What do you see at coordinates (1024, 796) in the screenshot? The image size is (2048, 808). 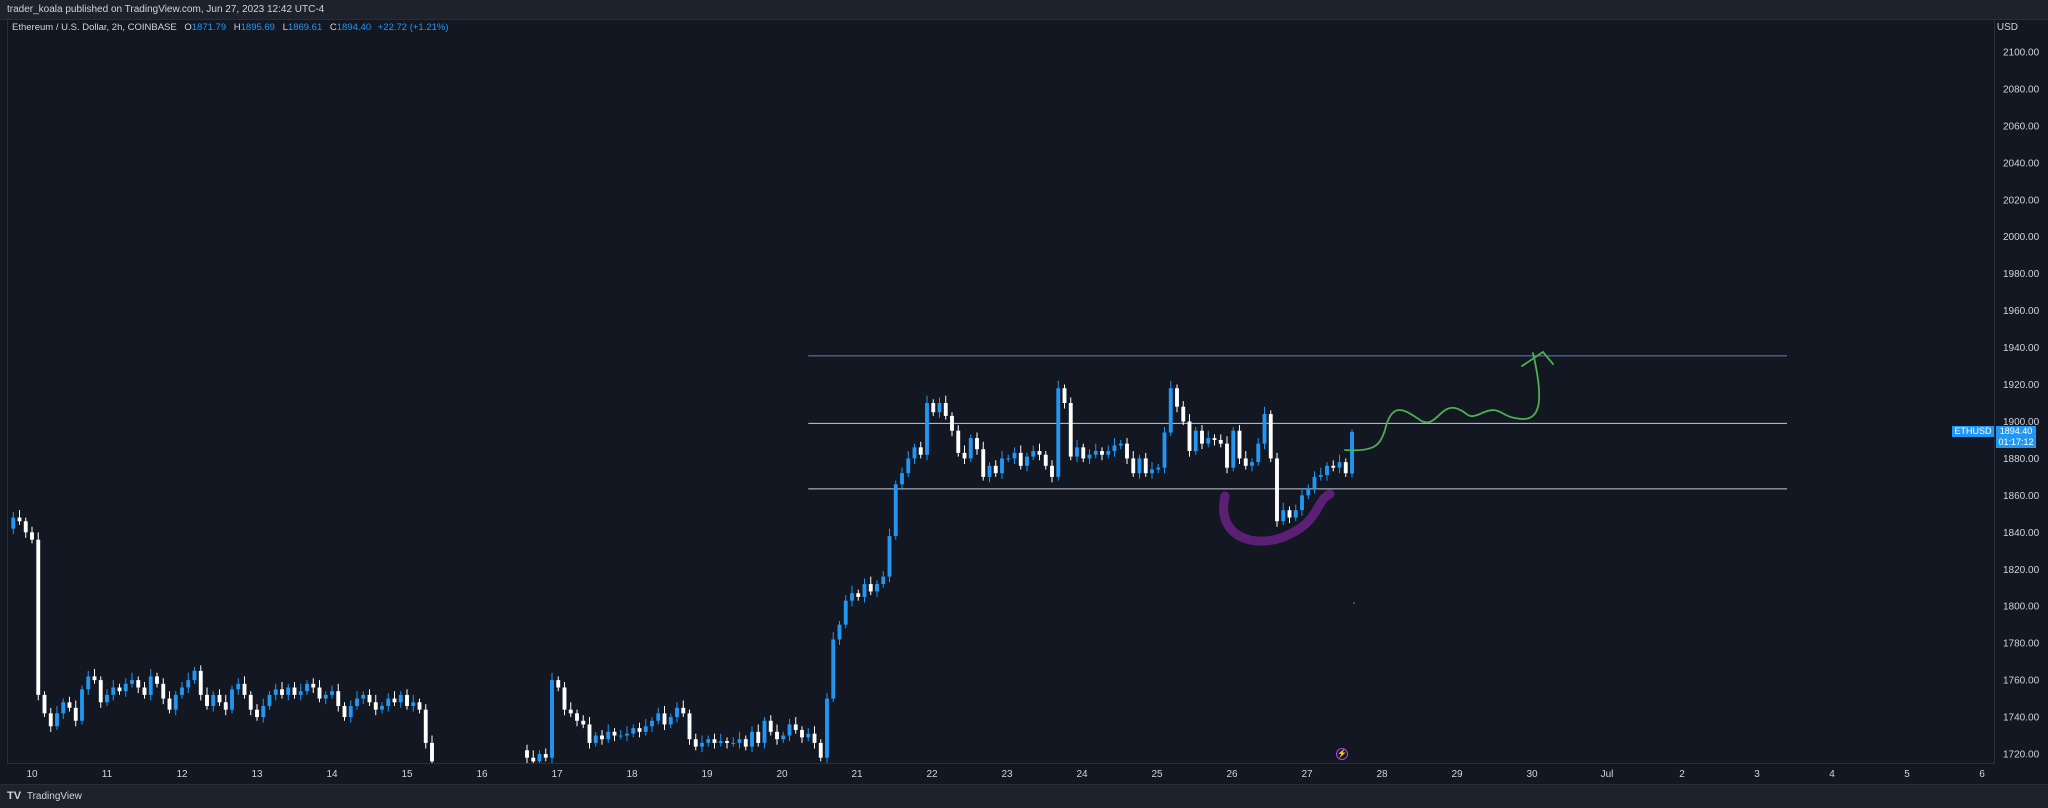 I see `footer-bar: TV TradingView` at bounding box center [1024, 796].